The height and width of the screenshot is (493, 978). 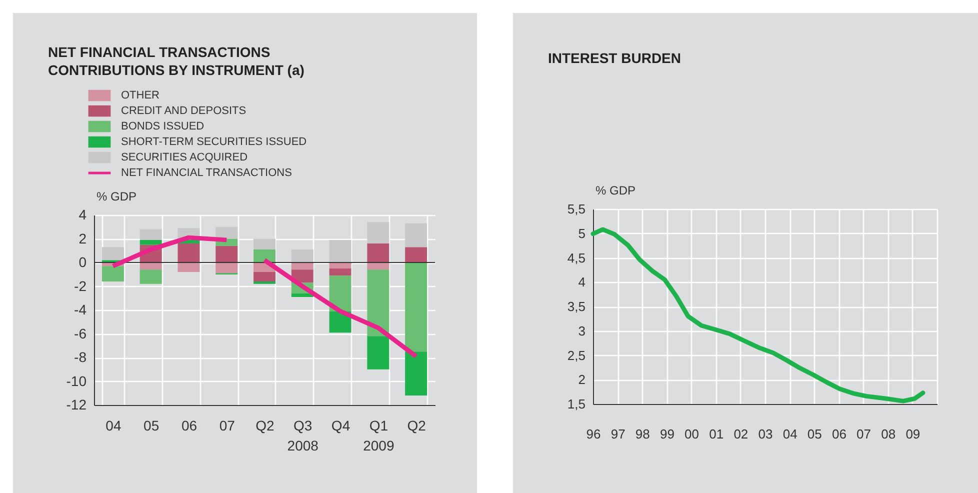 I want to click on legend-label: SHORT-TERM SECURITIES ISSUED, so click(x=214, y=142).